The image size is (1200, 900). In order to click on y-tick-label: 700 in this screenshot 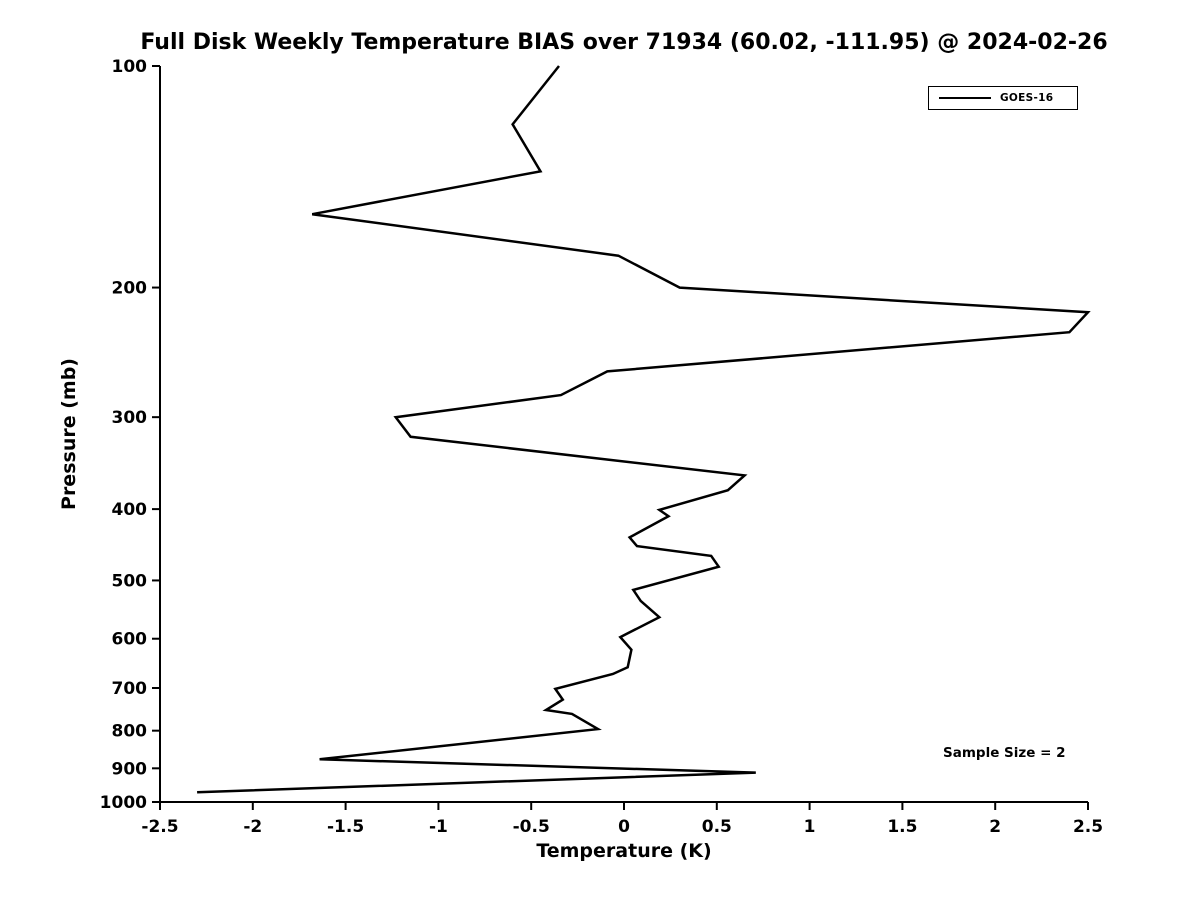, I will do `click(130, 689)`.